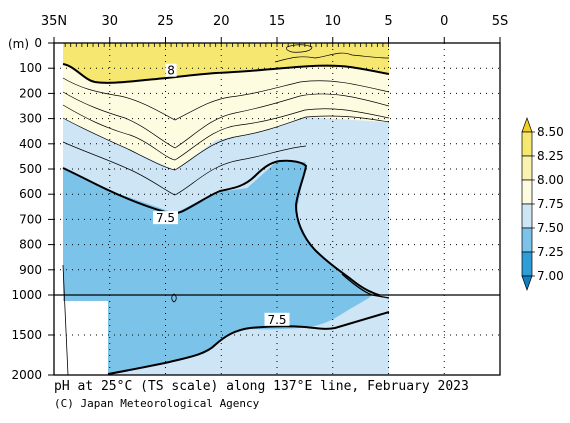 This screenshot has height=423, width=570. What do you see at coordinates (550, 204) in the screenshot?
I see `colorbar-label: 7.75` at bounding box center [550, 204].